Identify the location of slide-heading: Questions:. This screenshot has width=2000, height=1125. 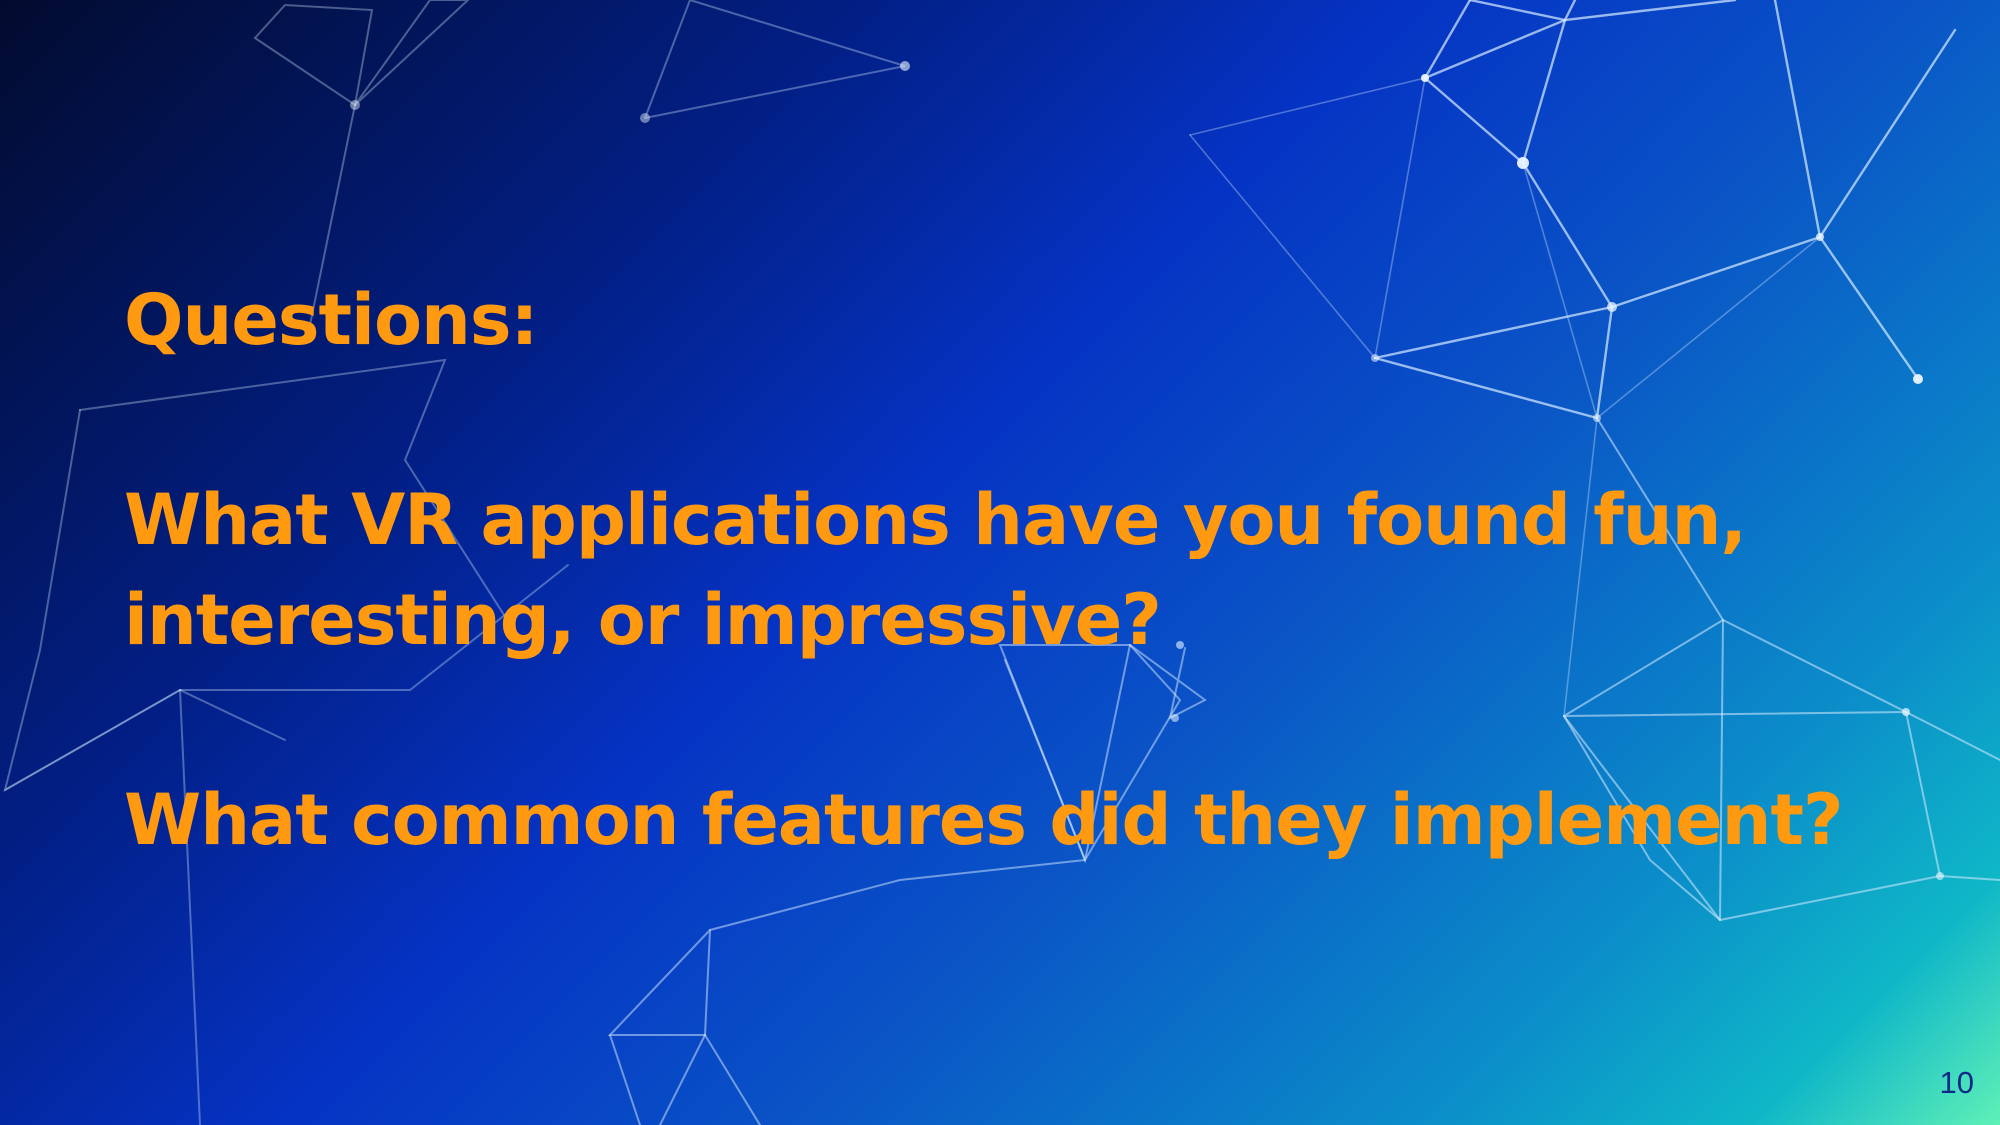
(331, 320).